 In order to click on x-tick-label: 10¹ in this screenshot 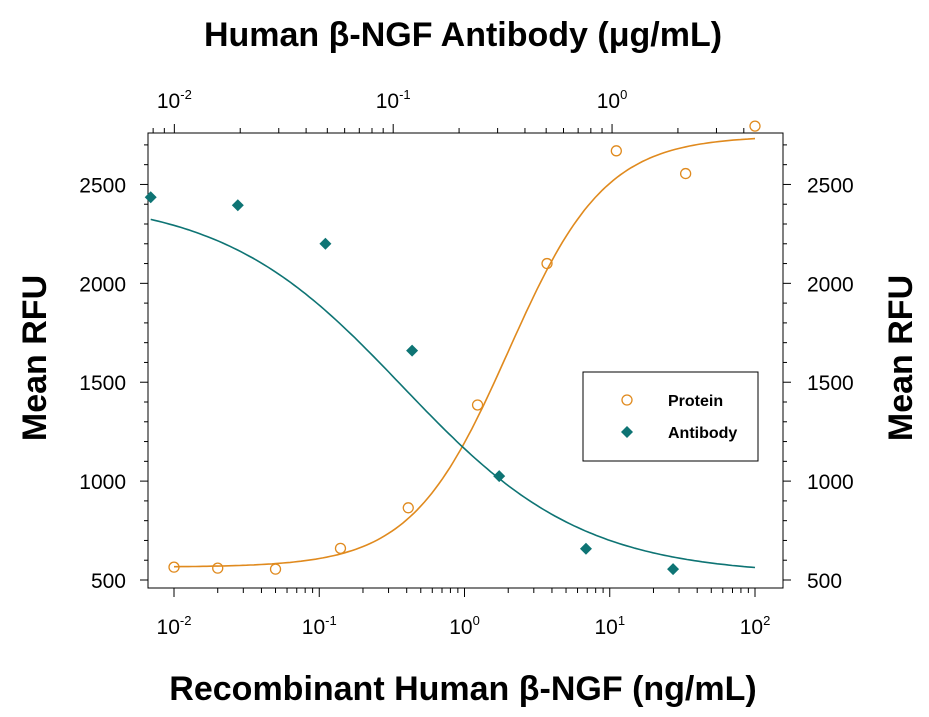, I will do `click(609, 626)`.